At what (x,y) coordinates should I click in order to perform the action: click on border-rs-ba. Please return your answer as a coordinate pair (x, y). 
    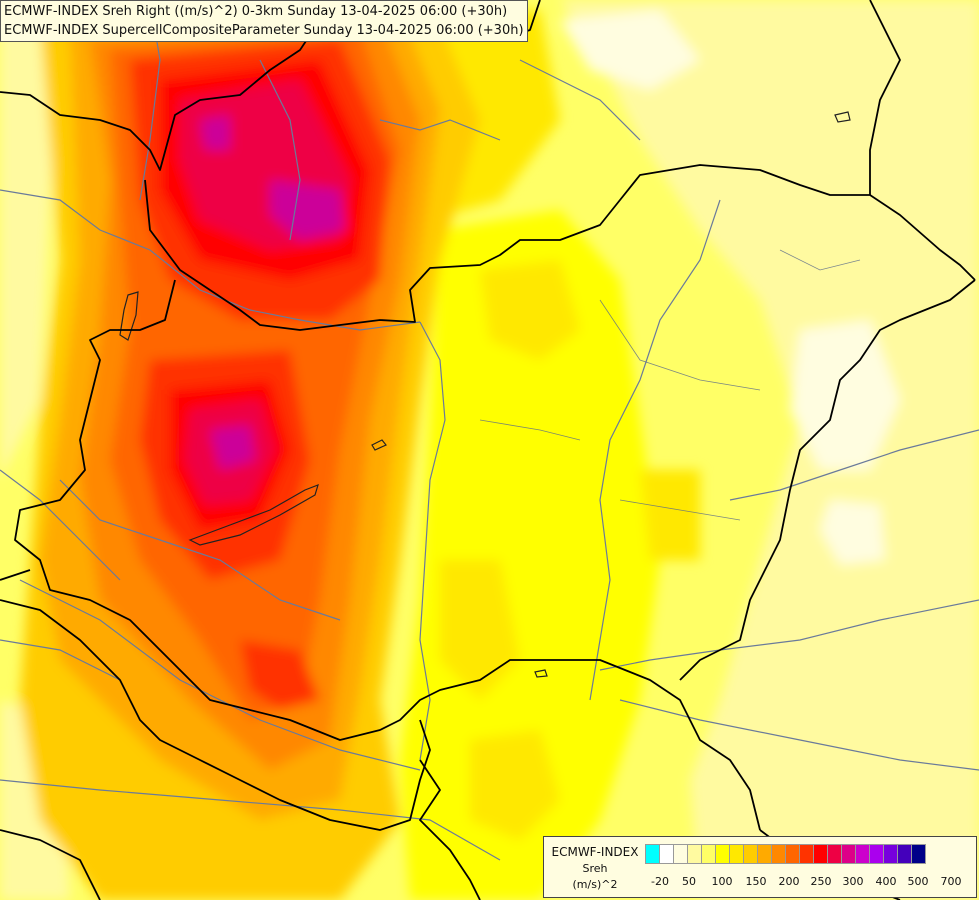
    Looking at the image, I should click on (450, 829).